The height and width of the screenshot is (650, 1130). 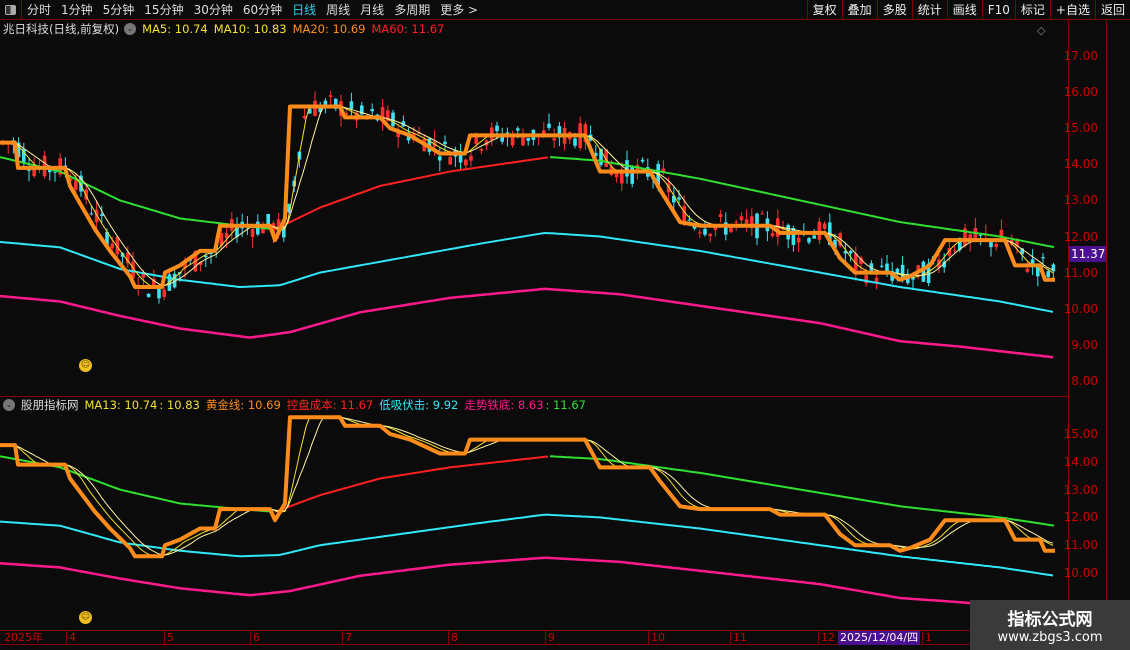 What do you see at coordinates (1080, 461) in the screenshot?
I see `indicator-tick: 14.00` at bounding box center [1080, 461].